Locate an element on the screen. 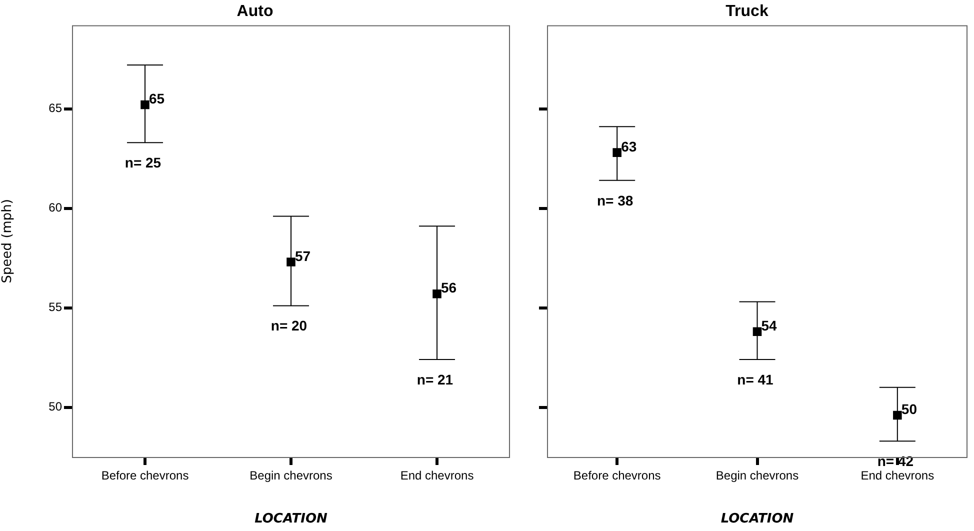  annotation: n= 38 is located at coordinates (615, 200).